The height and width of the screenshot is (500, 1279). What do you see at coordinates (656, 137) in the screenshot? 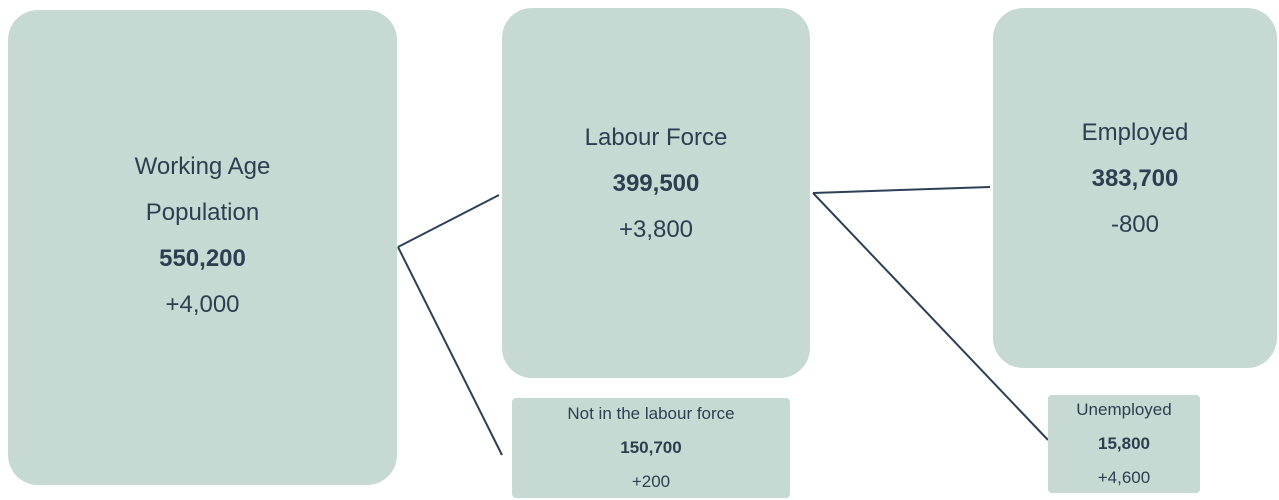
I see `node-label: Labour Force` at bounding box center [656, 137].